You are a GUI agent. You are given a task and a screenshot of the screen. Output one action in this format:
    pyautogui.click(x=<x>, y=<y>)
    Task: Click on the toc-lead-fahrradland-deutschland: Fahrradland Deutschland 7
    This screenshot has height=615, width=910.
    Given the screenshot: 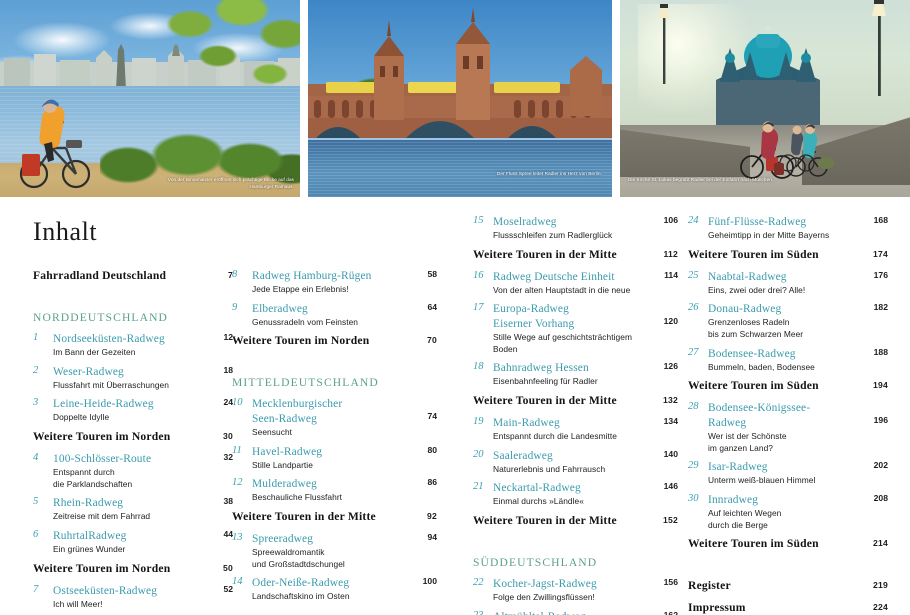 What is the action you would take?
    pyautogui.click(x=133, y=442)
    